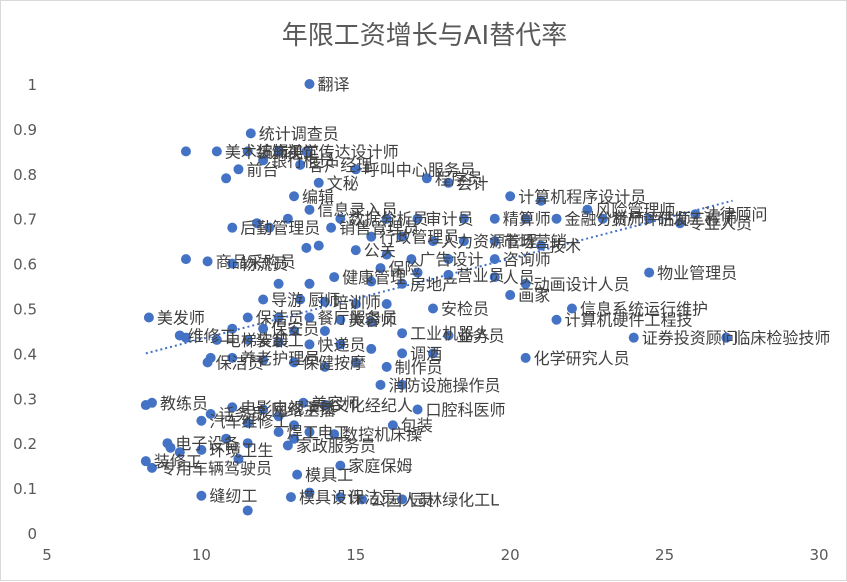 This screenshot has width=847, height=582. I want to click on data-label-54: 营业员, so click(480, 275).